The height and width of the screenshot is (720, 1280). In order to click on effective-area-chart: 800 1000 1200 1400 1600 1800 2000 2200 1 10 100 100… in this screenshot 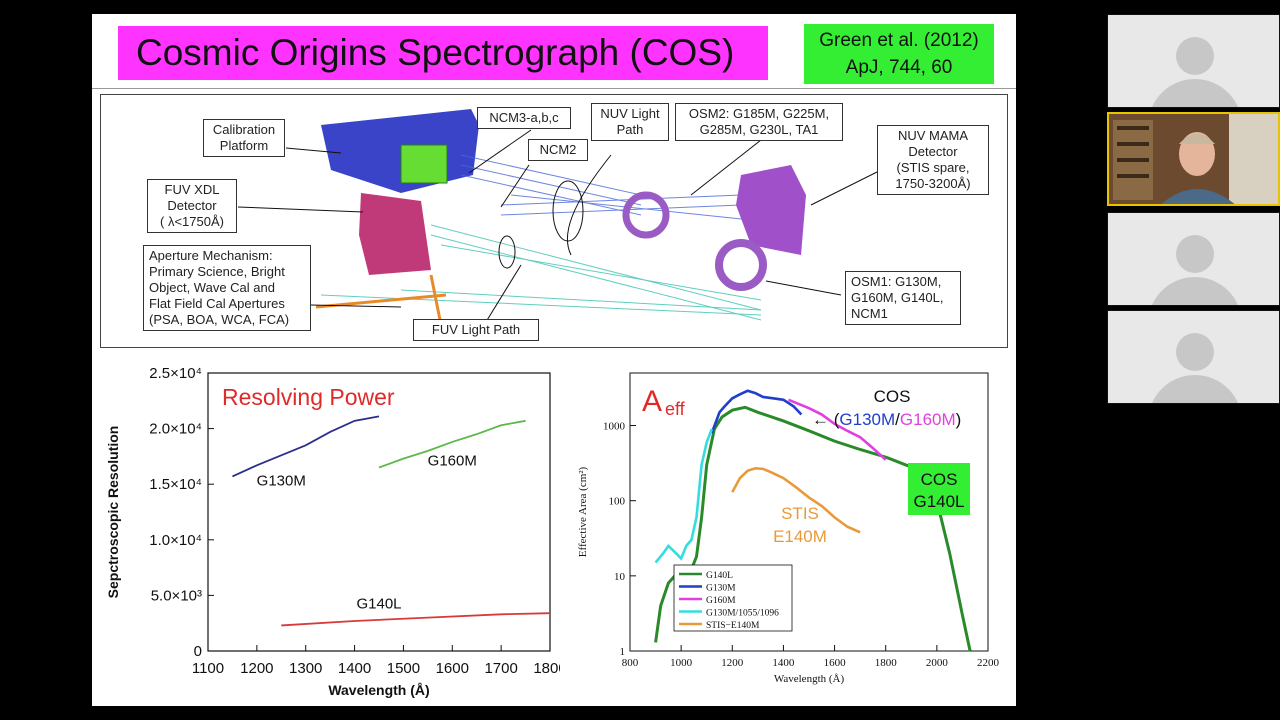, I will do `click(788, 528)`.